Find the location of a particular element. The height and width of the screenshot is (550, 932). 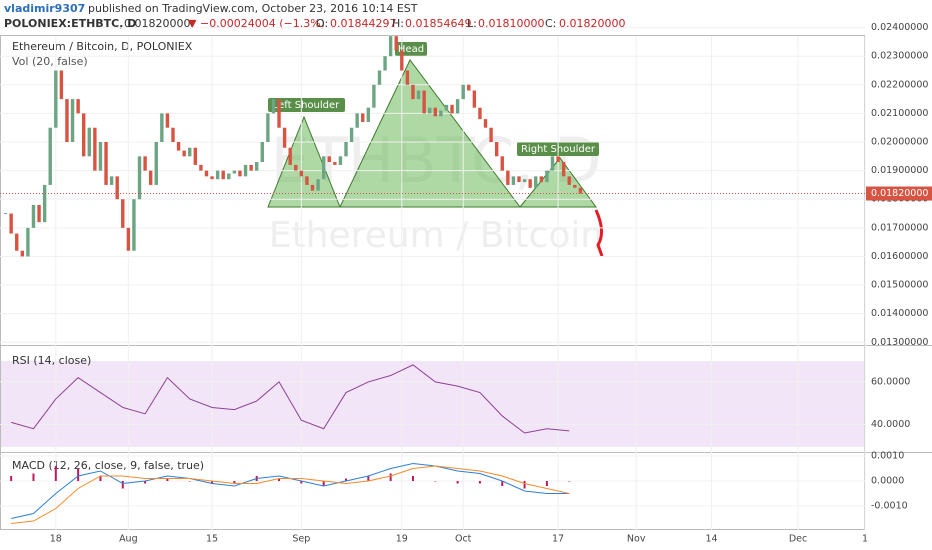

y-tick-label: 0.0000 is located at coordinates (887, 481).